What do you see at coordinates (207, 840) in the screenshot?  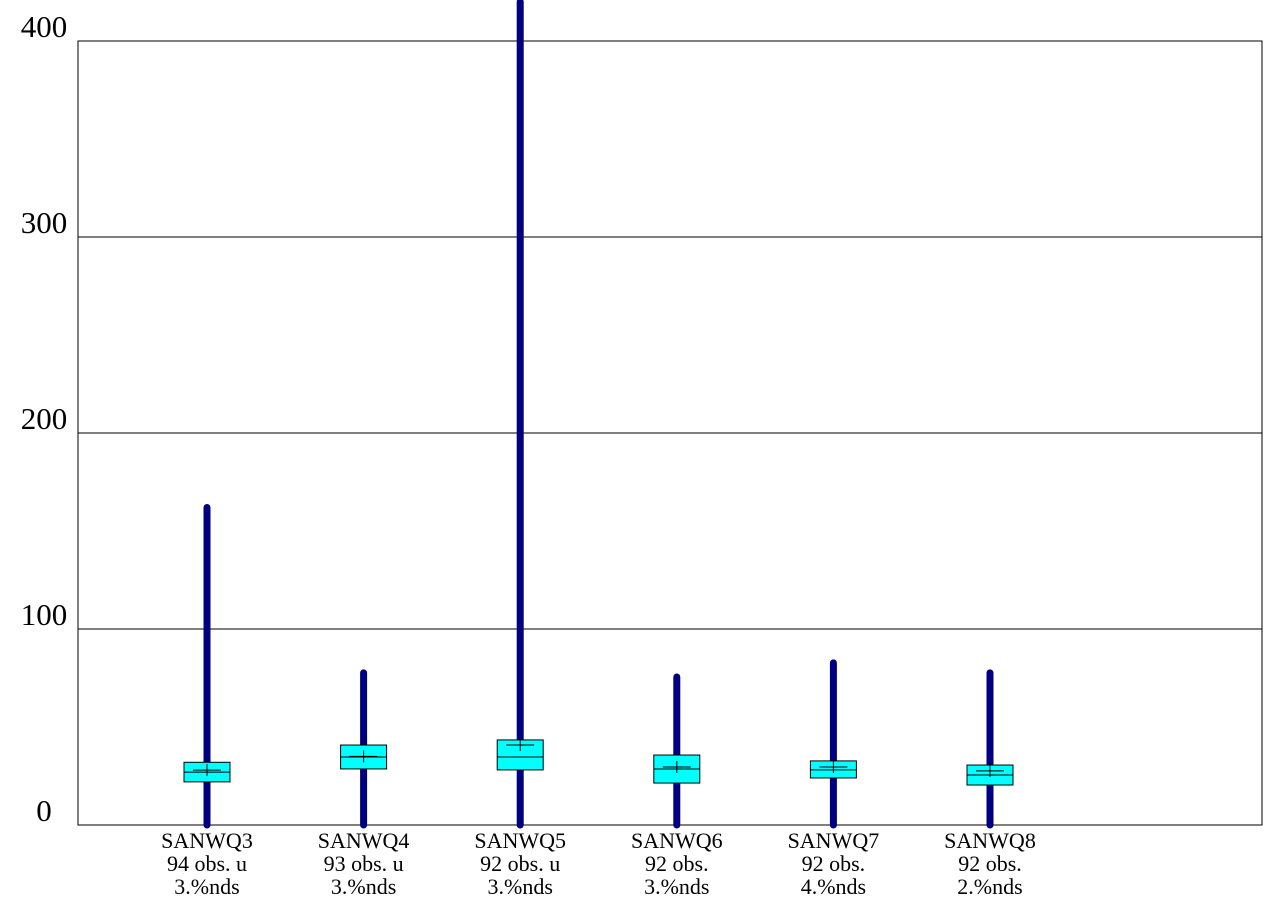 I see `x-tick-label: SANWQ3` at bounding box center [207, 840].